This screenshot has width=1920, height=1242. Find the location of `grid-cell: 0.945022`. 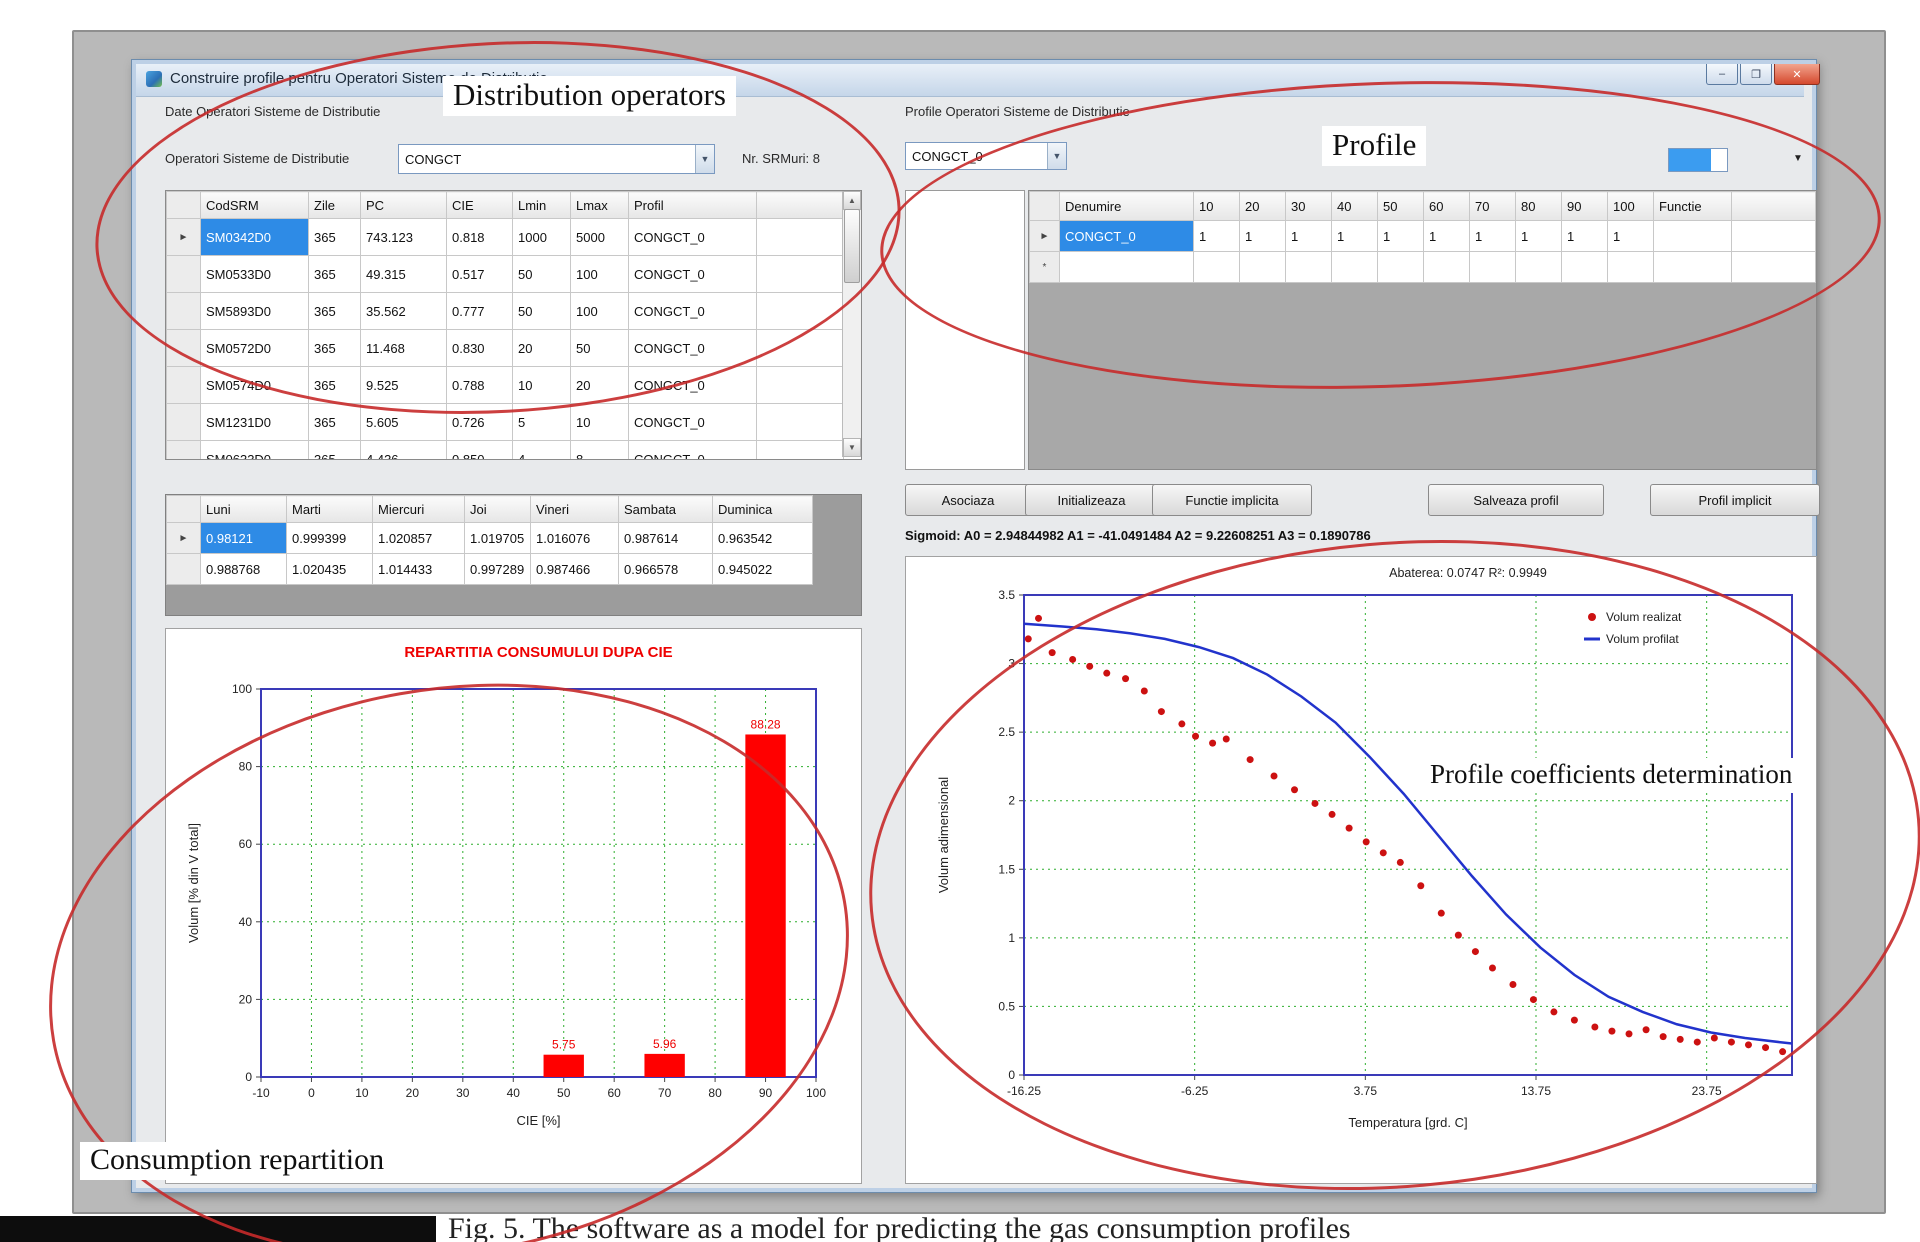

grid-cell: 0.945022 is located at coordinates (762, 569).